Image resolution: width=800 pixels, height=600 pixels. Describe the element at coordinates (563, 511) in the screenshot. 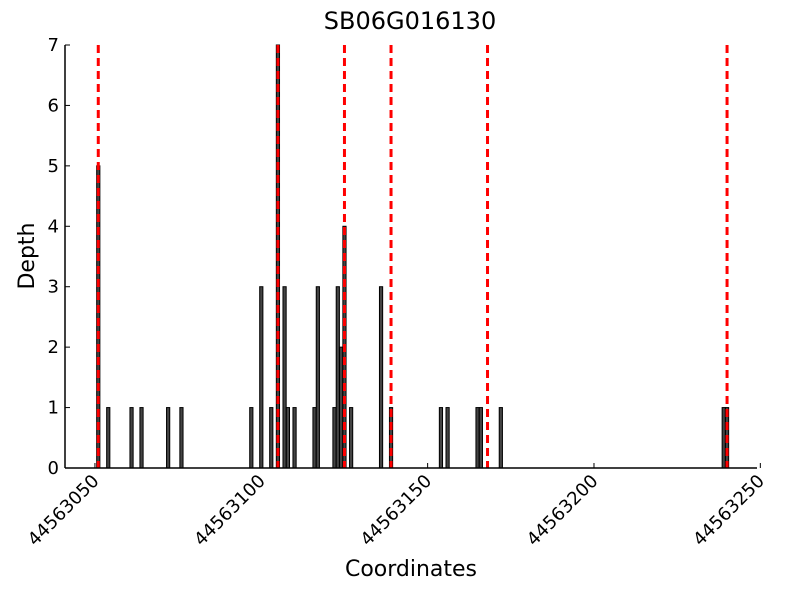

I see `x-tick-label: 44563200` at that location.